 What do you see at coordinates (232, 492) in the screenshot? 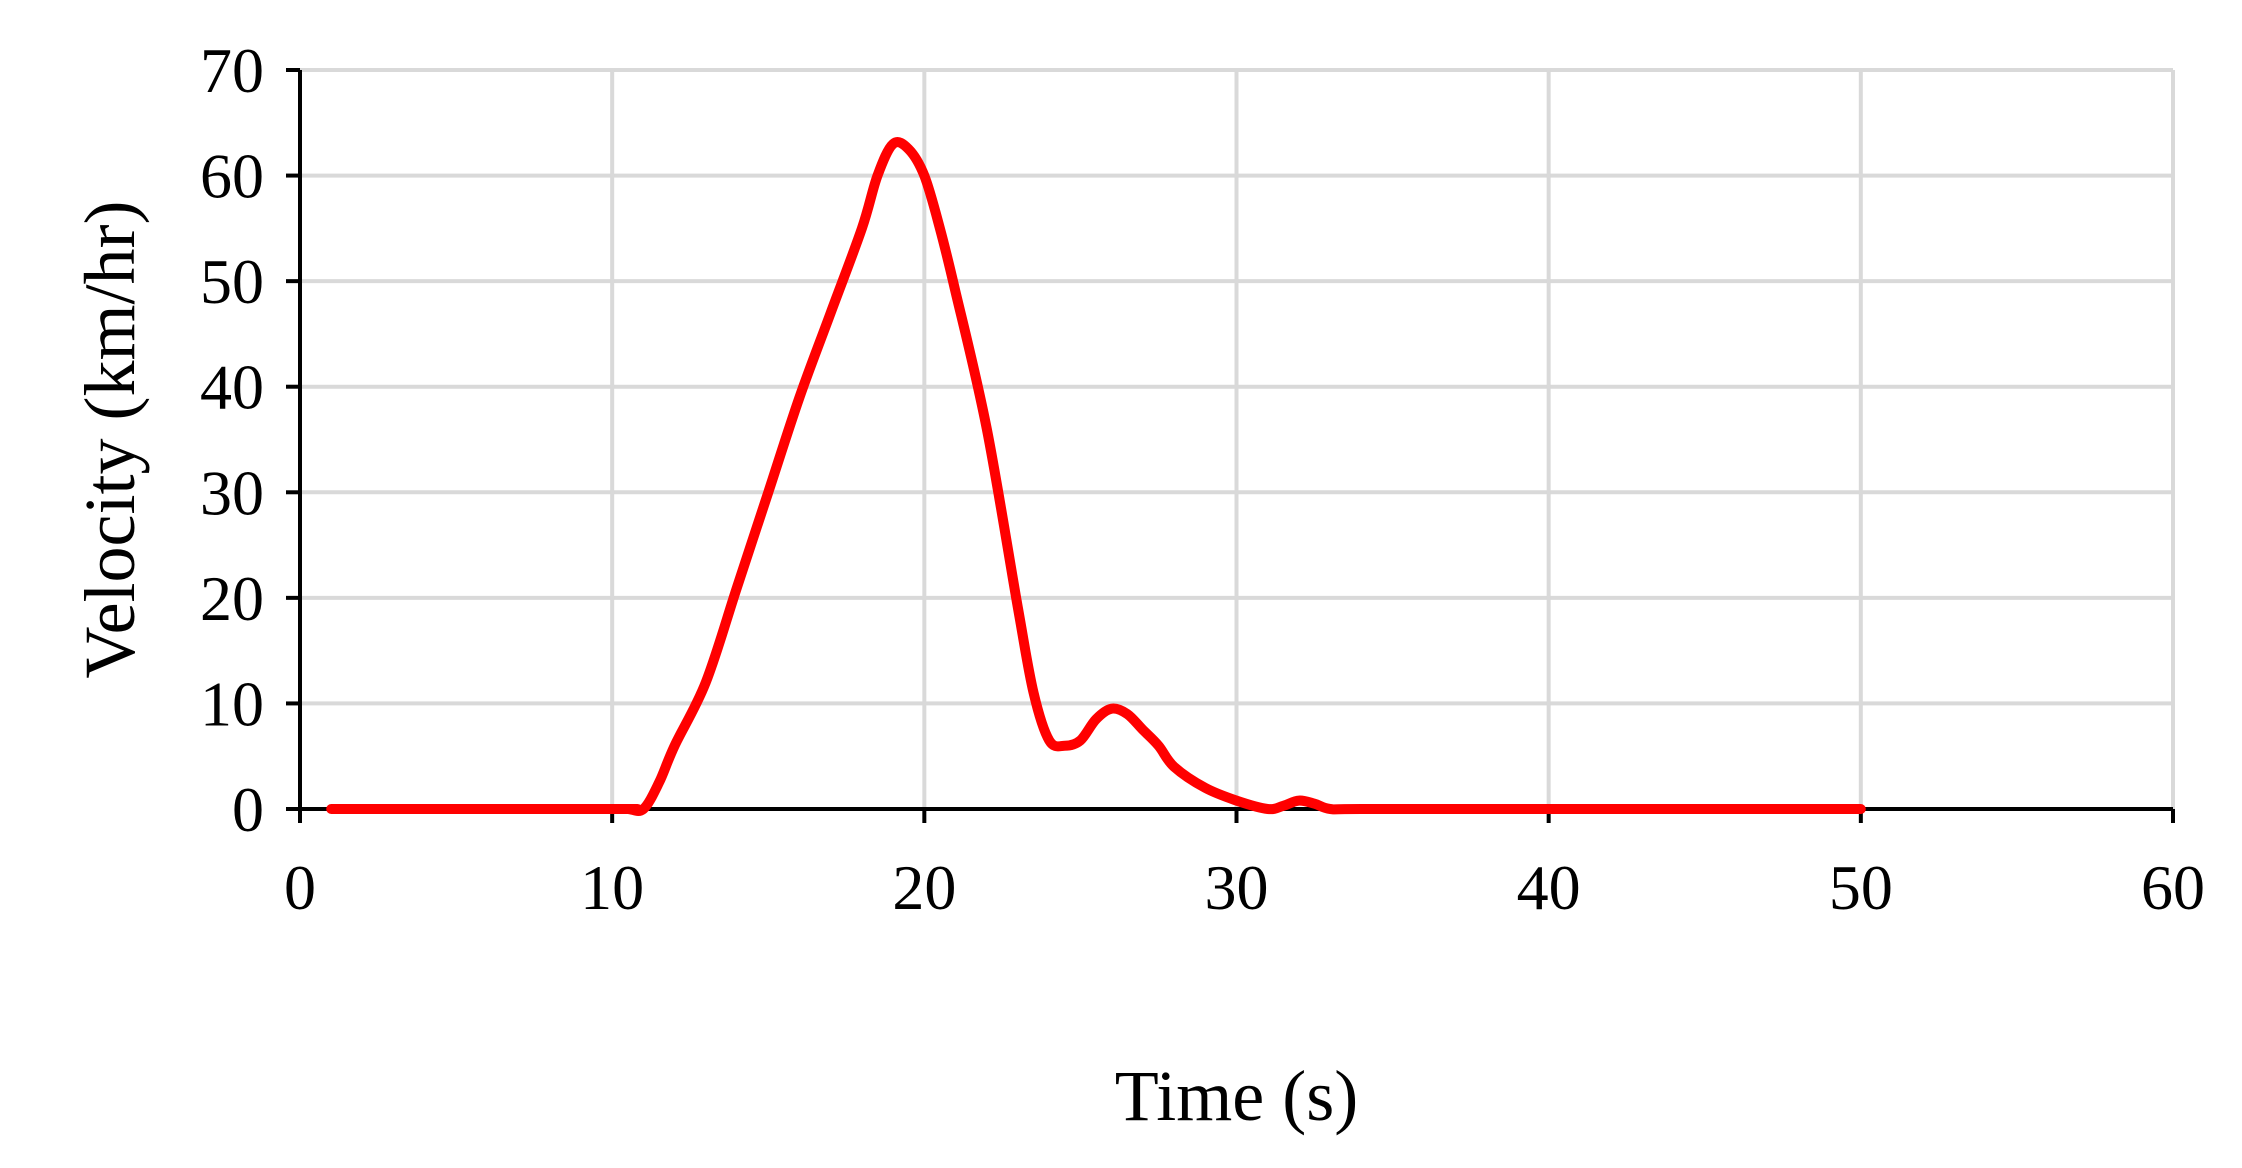
I see `y-tick-label: 30` at bounding box center [232, 492].